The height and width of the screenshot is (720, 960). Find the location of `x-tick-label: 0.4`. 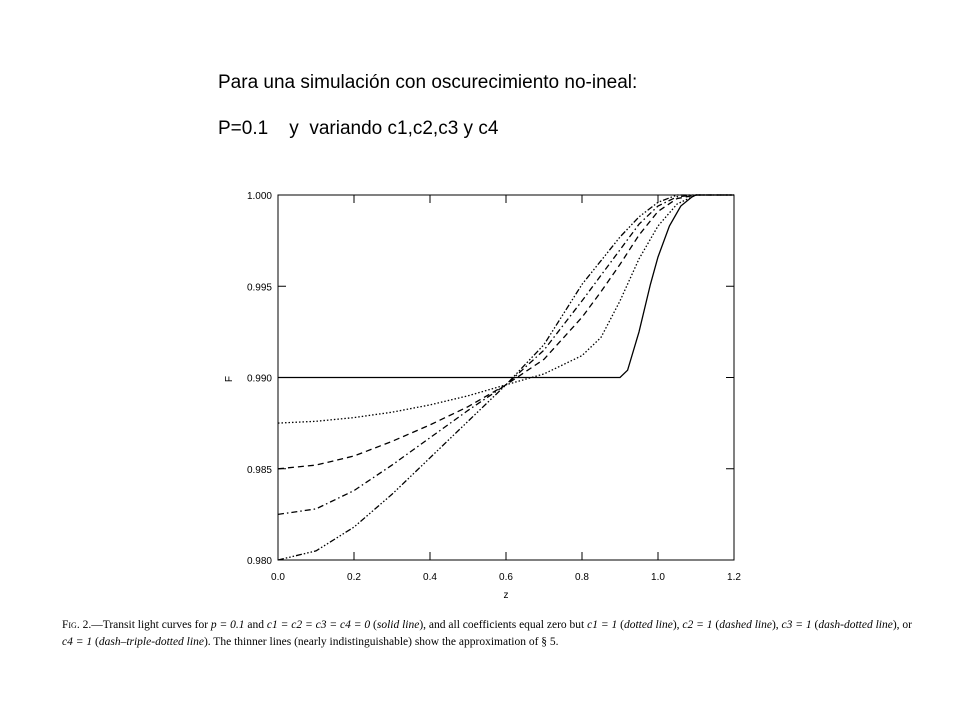

x-tick-label: 0.4 is located at coordinates (430, 577).